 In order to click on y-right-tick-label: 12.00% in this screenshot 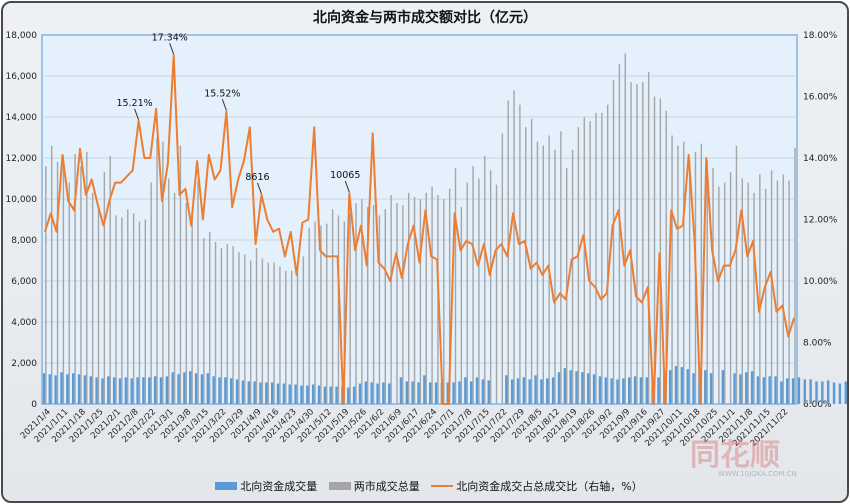, I will do `click(820, 221)`.